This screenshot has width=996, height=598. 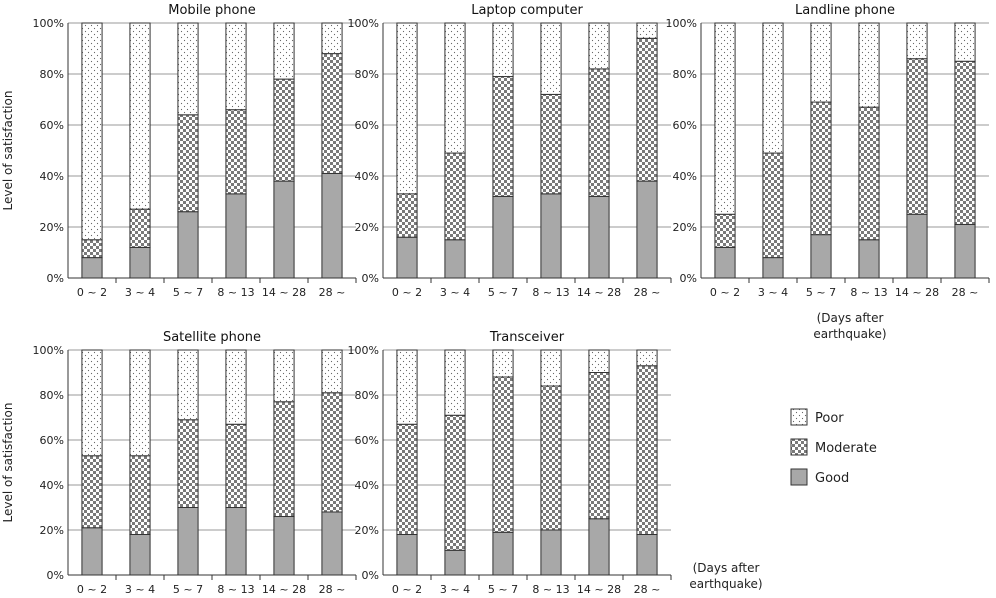 What do you see at coordinates (212, 337) in the screenshot?
I see `chart-title: Satellite phone` at bounding box center [212, 337].